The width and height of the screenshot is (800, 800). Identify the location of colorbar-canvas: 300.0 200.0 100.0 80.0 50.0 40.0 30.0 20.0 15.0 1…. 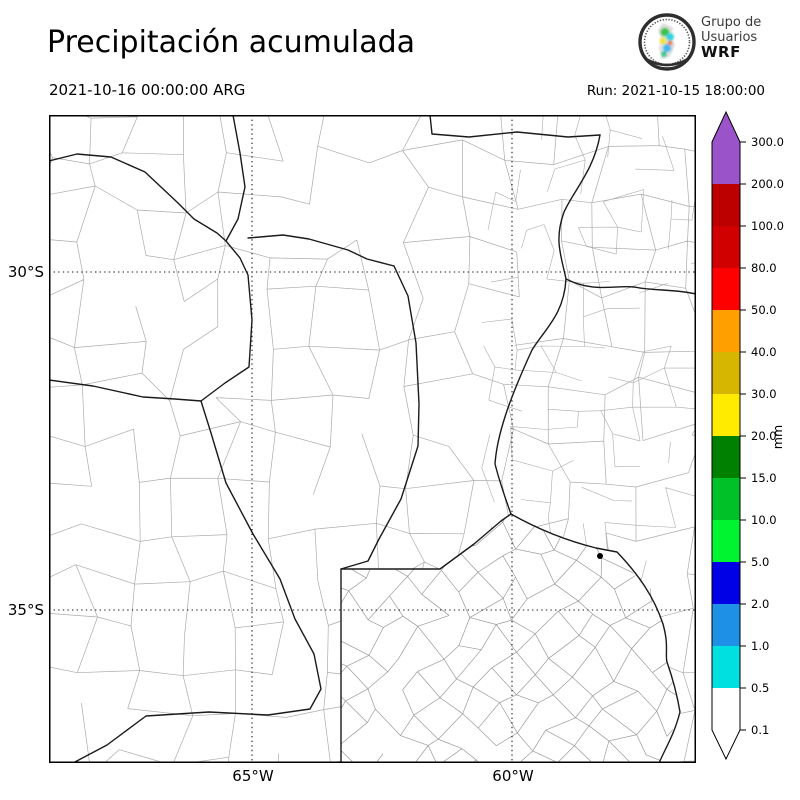
(748, 435).